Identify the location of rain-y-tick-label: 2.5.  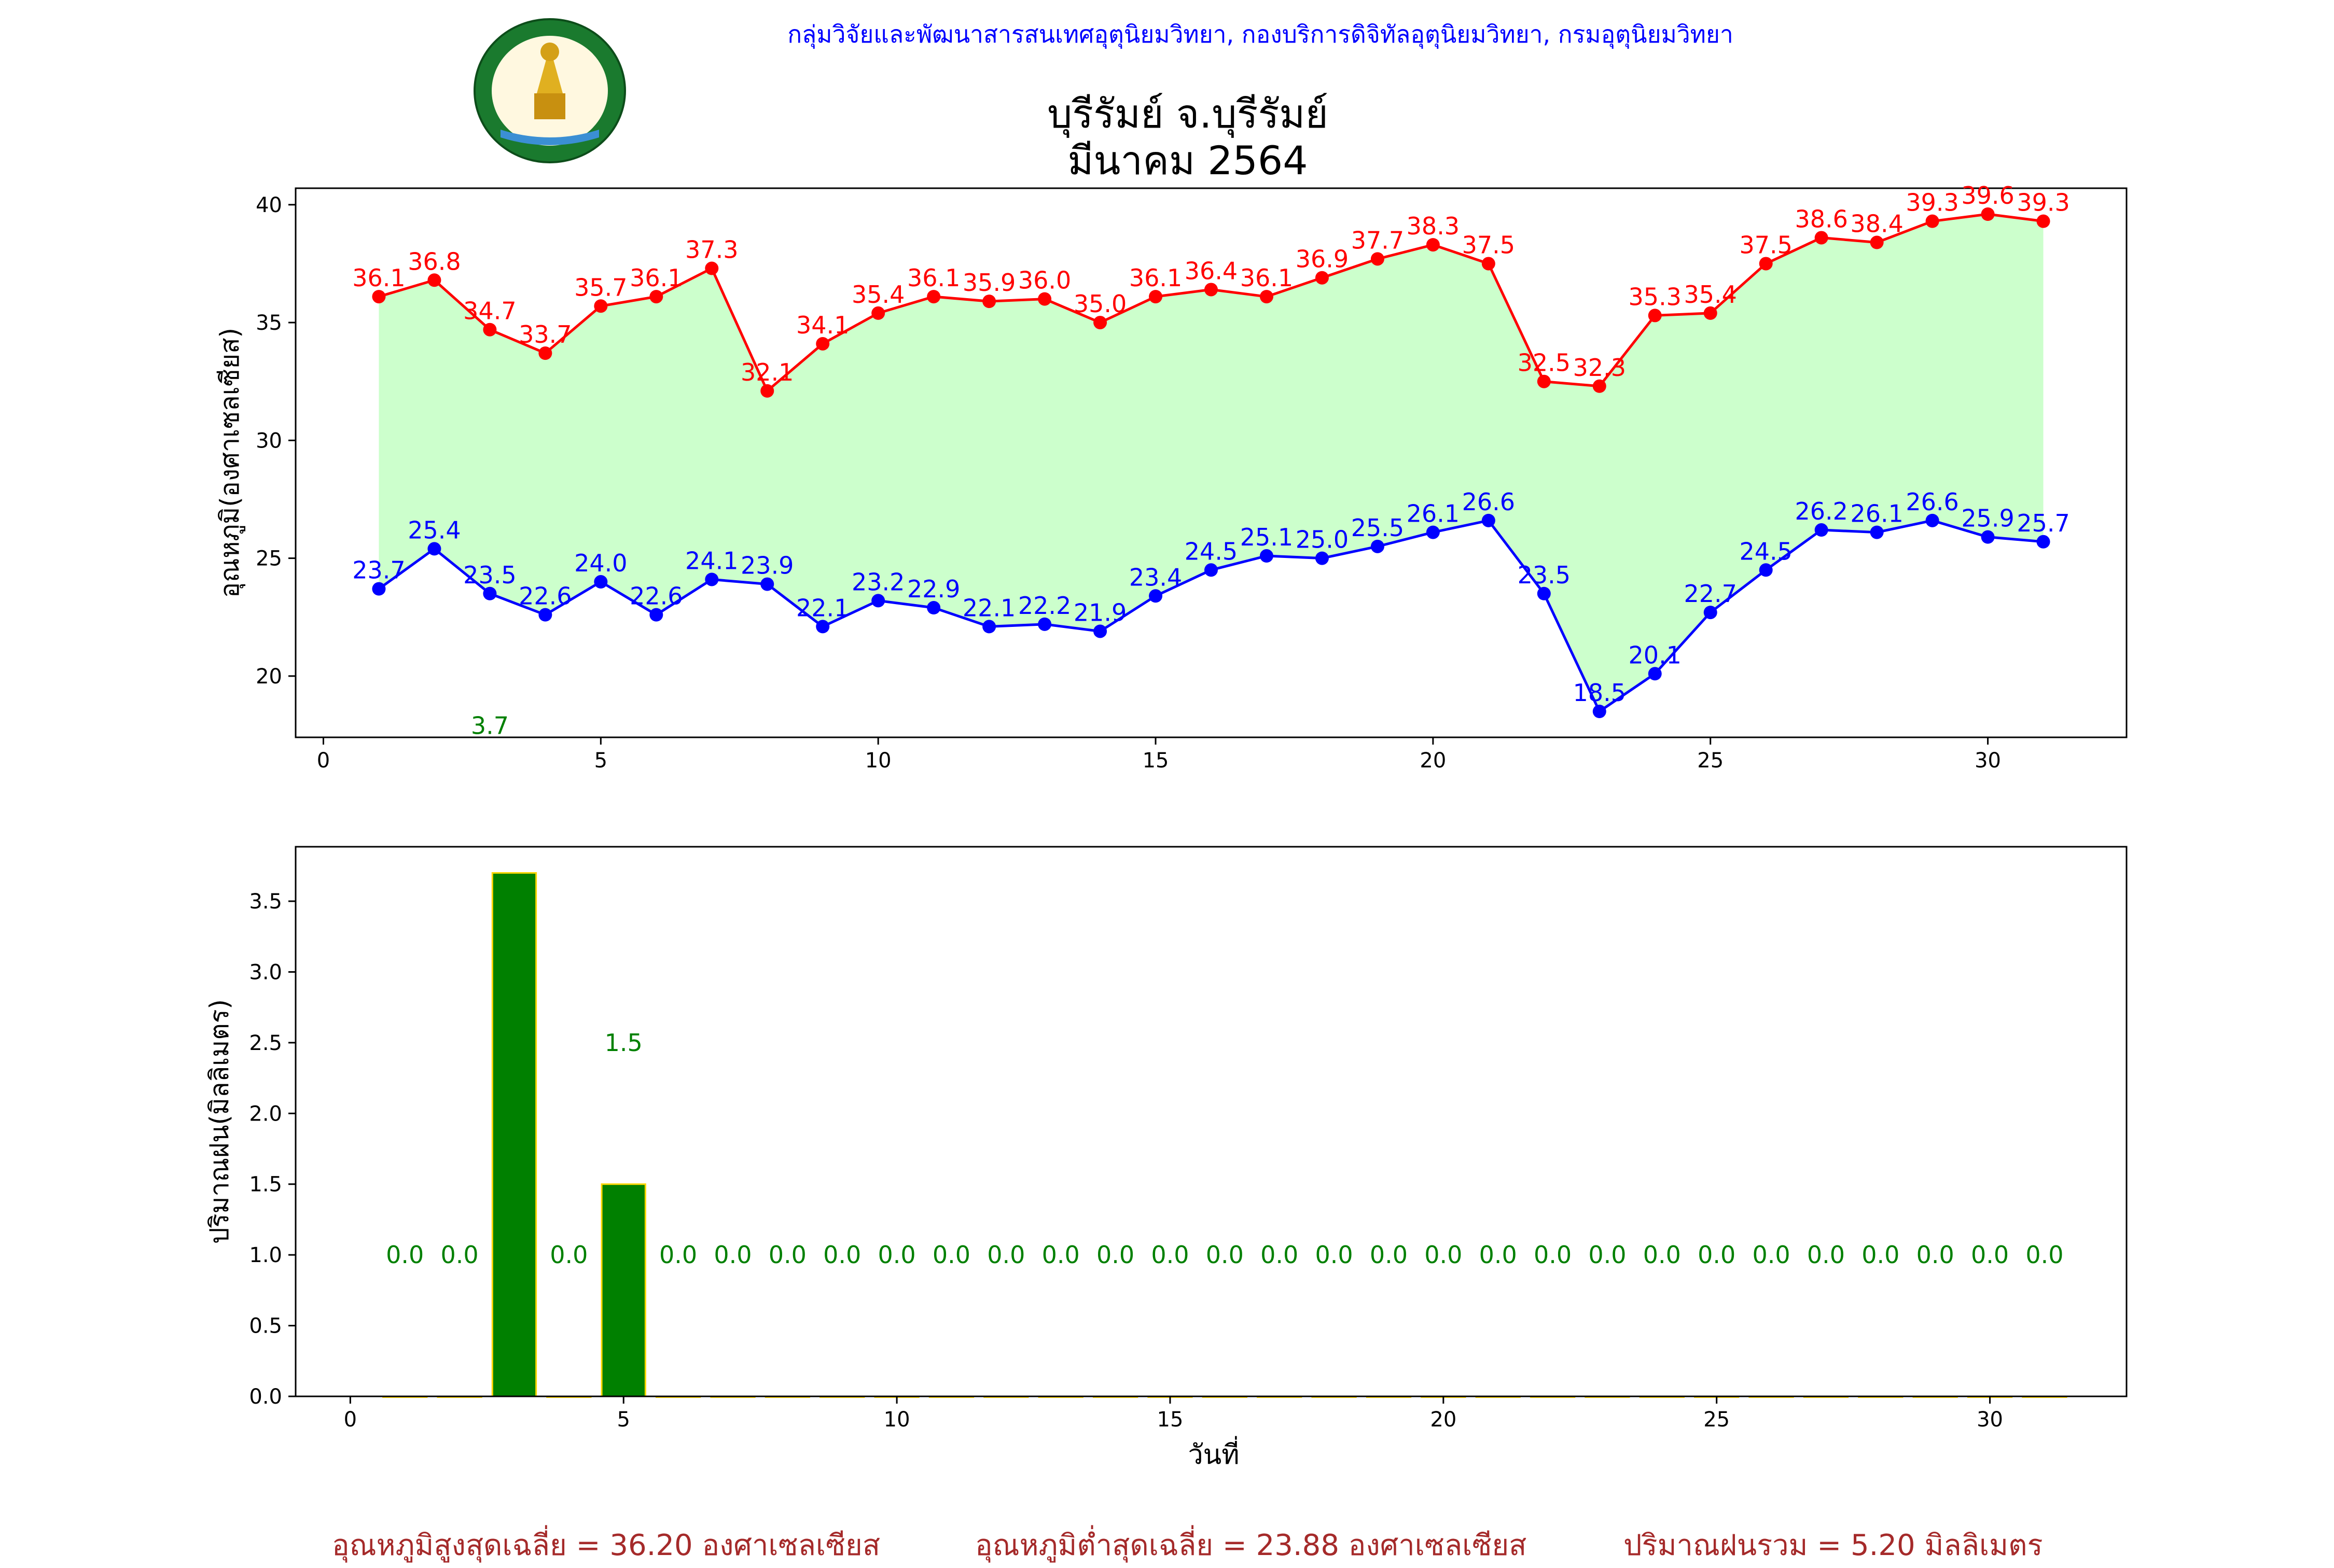
(265, 1043).